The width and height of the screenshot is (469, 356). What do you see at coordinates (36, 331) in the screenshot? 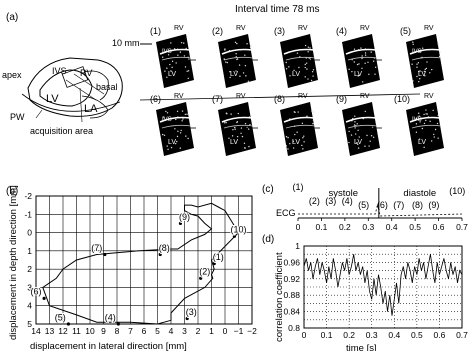
I see `x-tick-label: 14` at bounding box center [36, 331].